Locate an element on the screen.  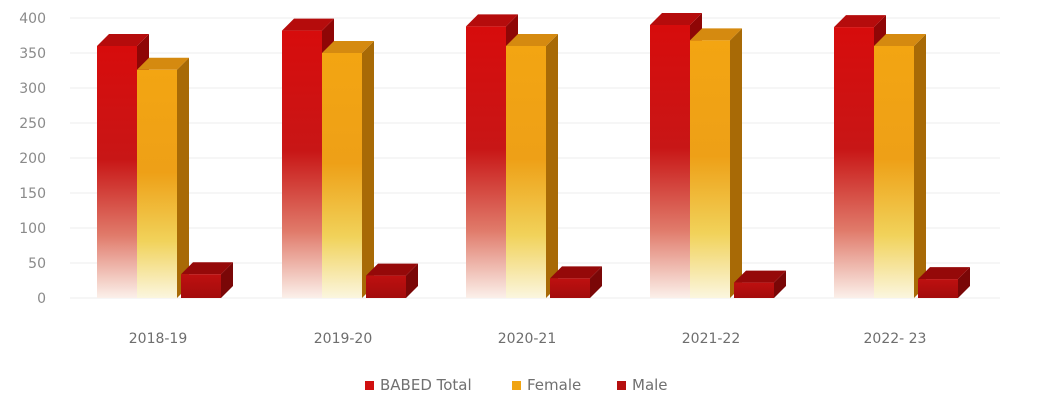
x-axis-categories: 2018-19 2019-20 2020-21 2021-22 2022- 23 is located at coordinates (528, 339).